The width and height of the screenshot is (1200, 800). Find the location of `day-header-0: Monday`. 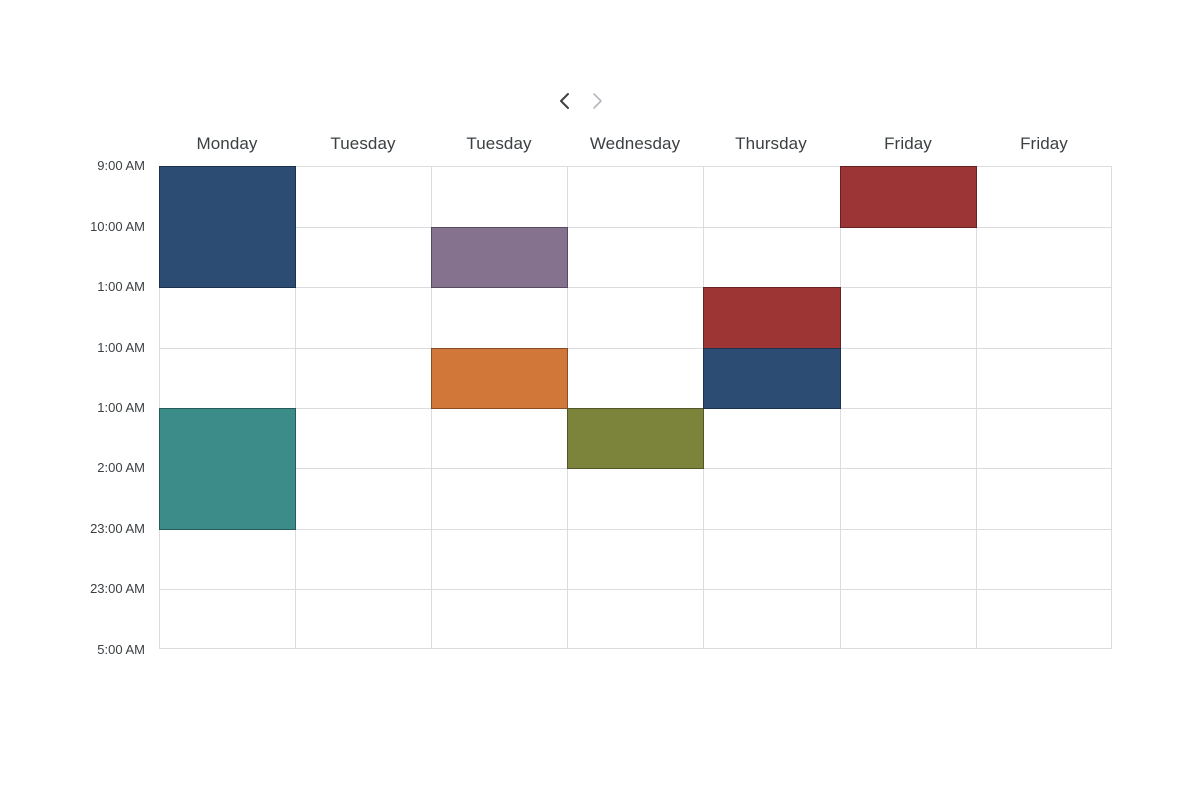

day-header-0: Monday is located at coordinates (227, 143).